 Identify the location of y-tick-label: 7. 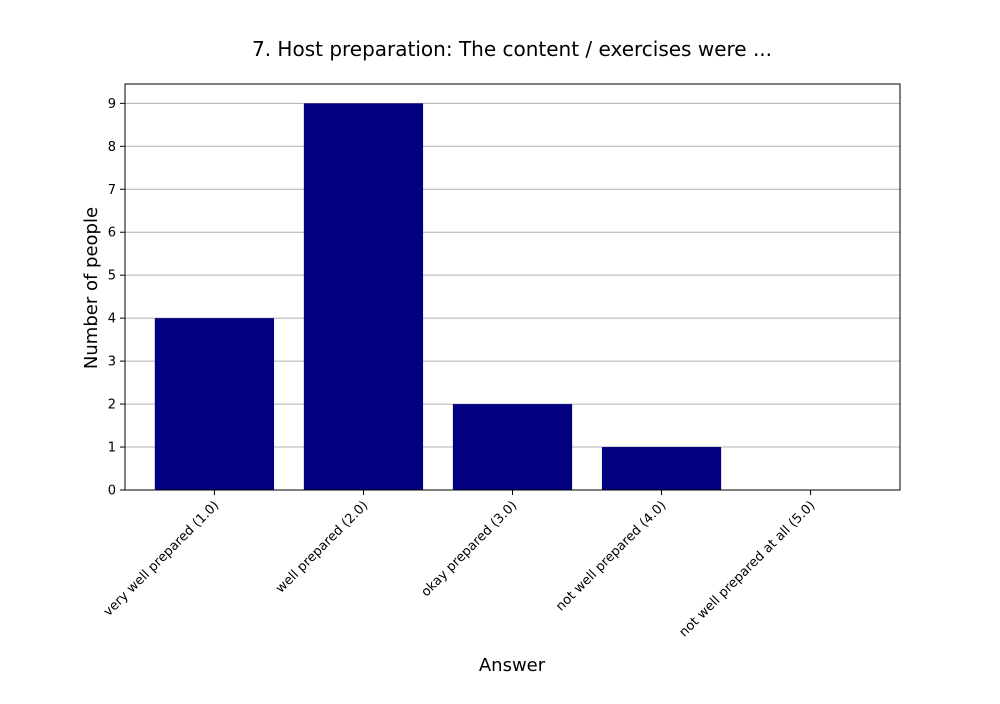
(112, 190).